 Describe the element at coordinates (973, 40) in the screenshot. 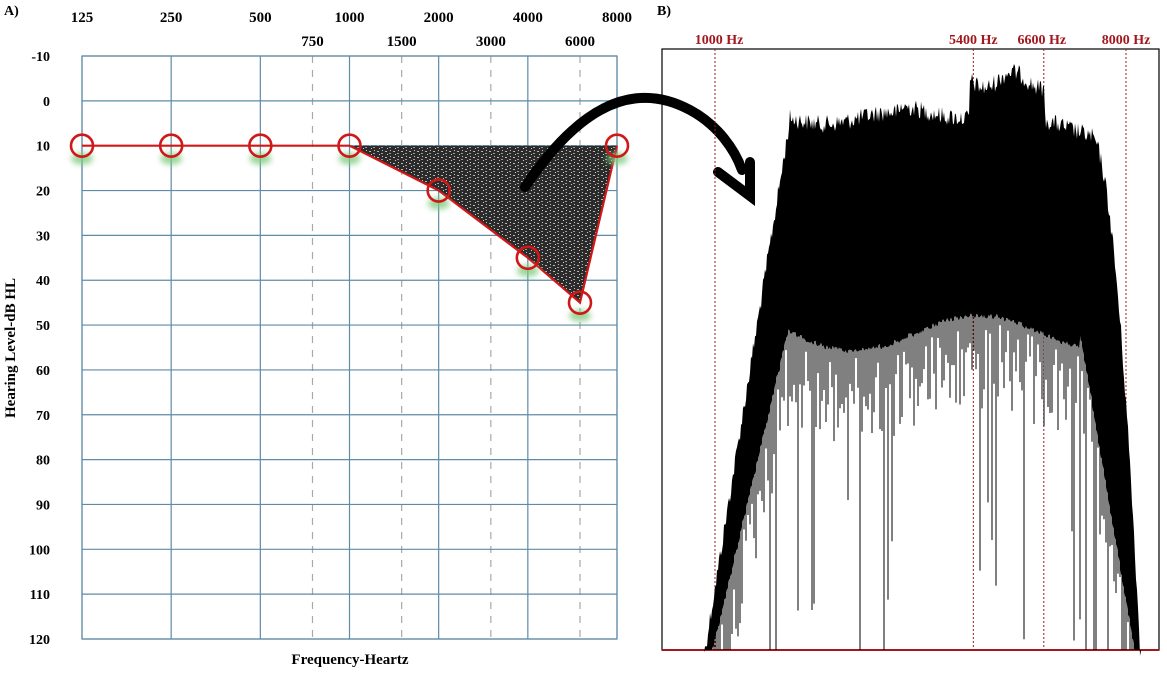

I see `frequency-label: 5400 Hz` at that location.